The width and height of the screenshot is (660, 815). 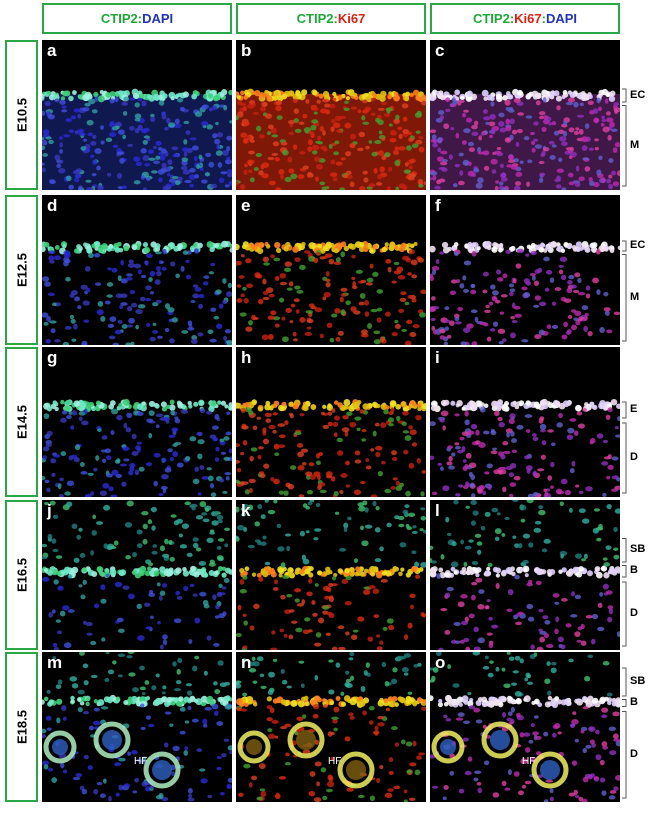 What do you see at coordinates (543, 18) in the screenshot?
I see `header-part: :` at bounding box center [543, 18].